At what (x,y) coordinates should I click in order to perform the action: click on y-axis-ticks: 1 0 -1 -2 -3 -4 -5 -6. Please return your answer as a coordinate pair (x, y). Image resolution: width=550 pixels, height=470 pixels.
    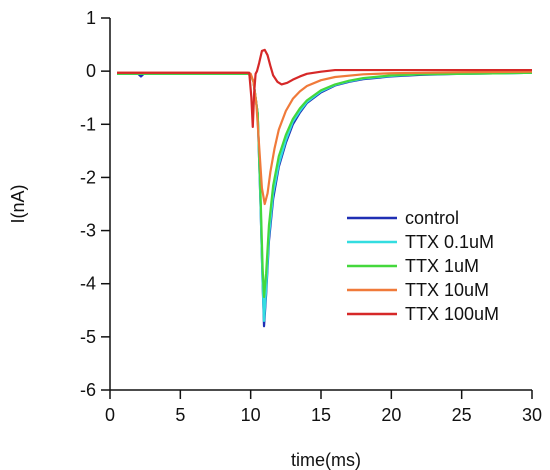
    Looking at the image, I should click on (95, 204).